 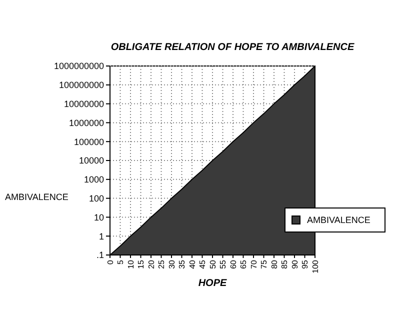 I want to click on x-tick-label: 90, so click(x=295, y=264).